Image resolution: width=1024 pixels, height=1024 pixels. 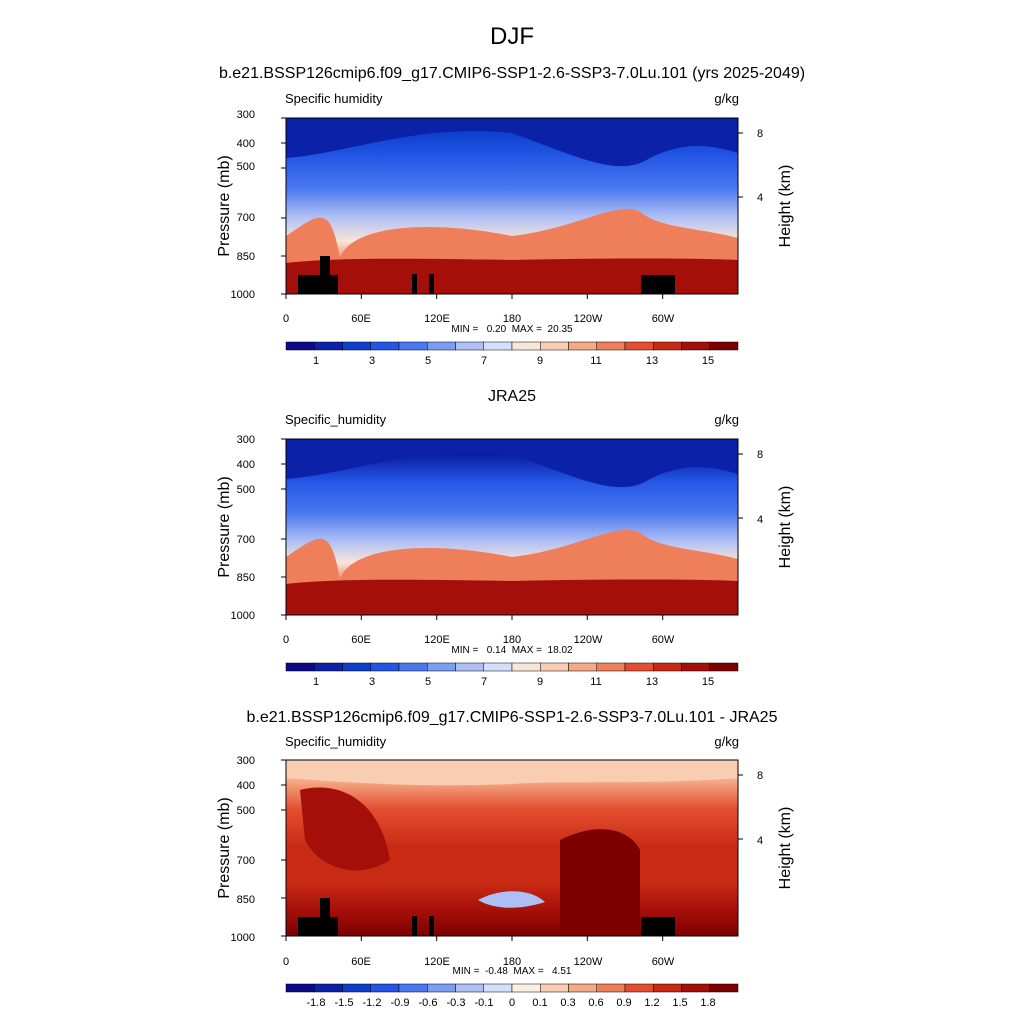 I want to click on surface-moisture-contour, so click(x=512, y=276).